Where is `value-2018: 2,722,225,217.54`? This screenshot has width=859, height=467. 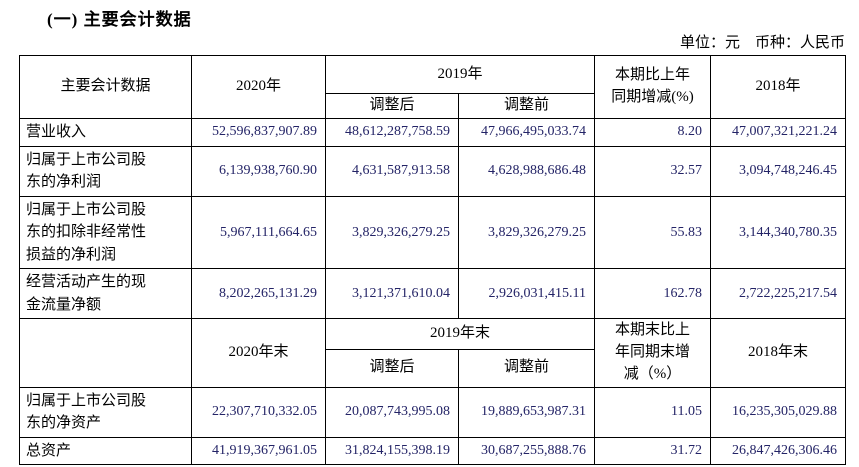 value-2018: 2,722,225,217.54 is located at coordinates (778, 294).